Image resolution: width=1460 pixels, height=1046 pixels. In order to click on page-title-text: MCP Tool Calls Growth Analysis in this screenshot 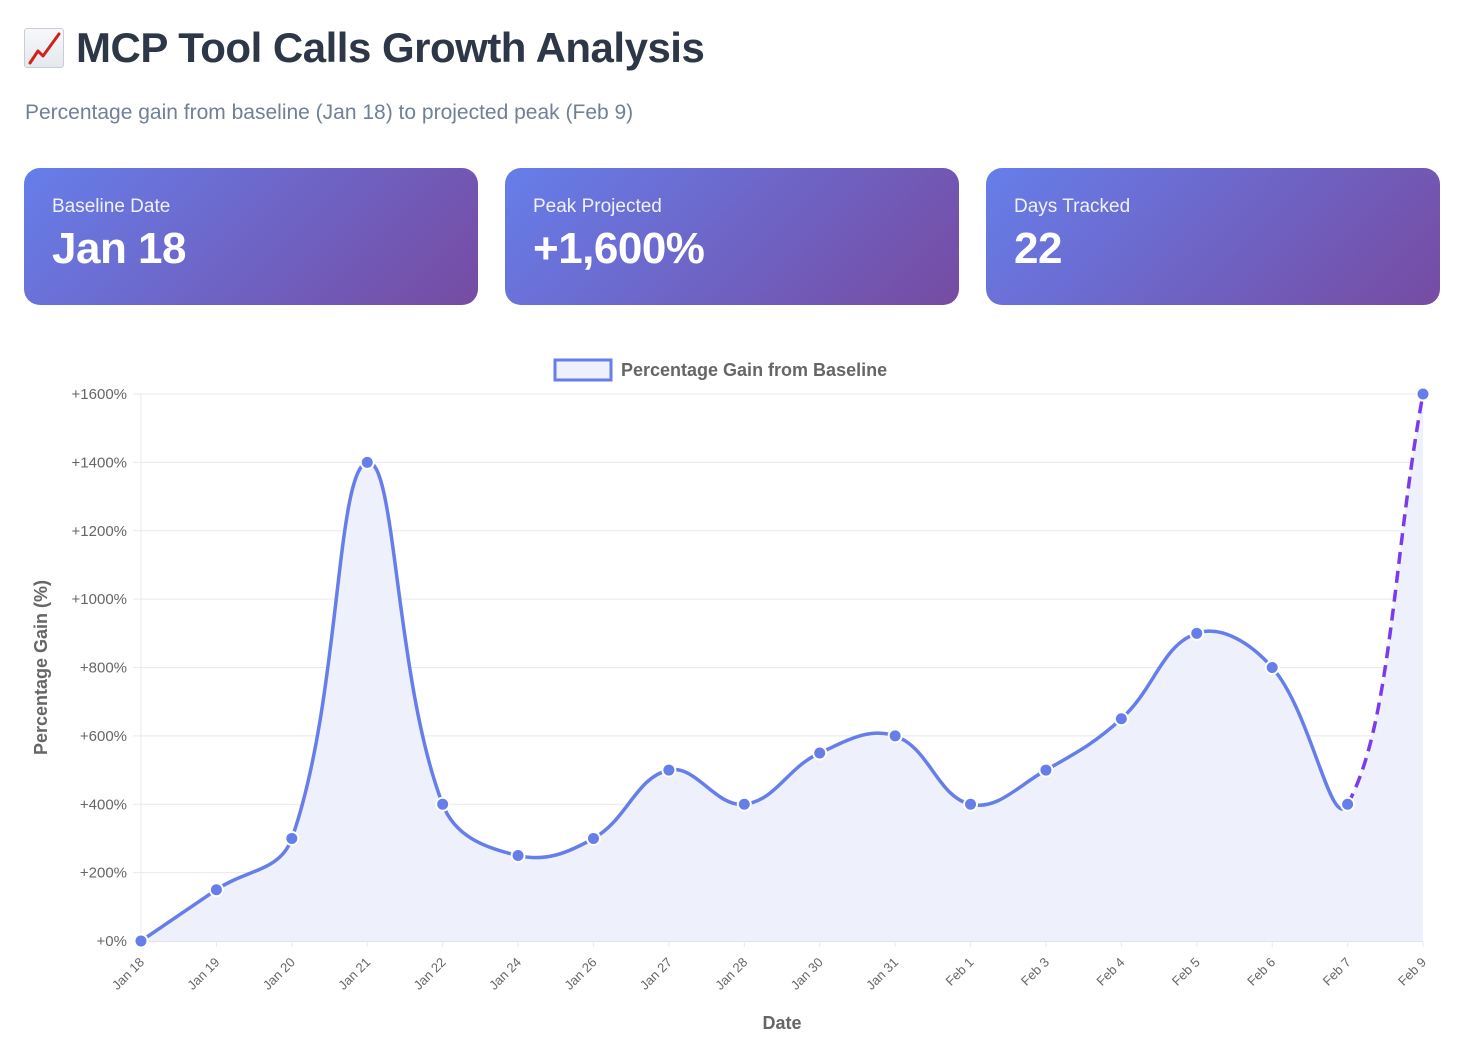, I will do `click(390, 47)`.